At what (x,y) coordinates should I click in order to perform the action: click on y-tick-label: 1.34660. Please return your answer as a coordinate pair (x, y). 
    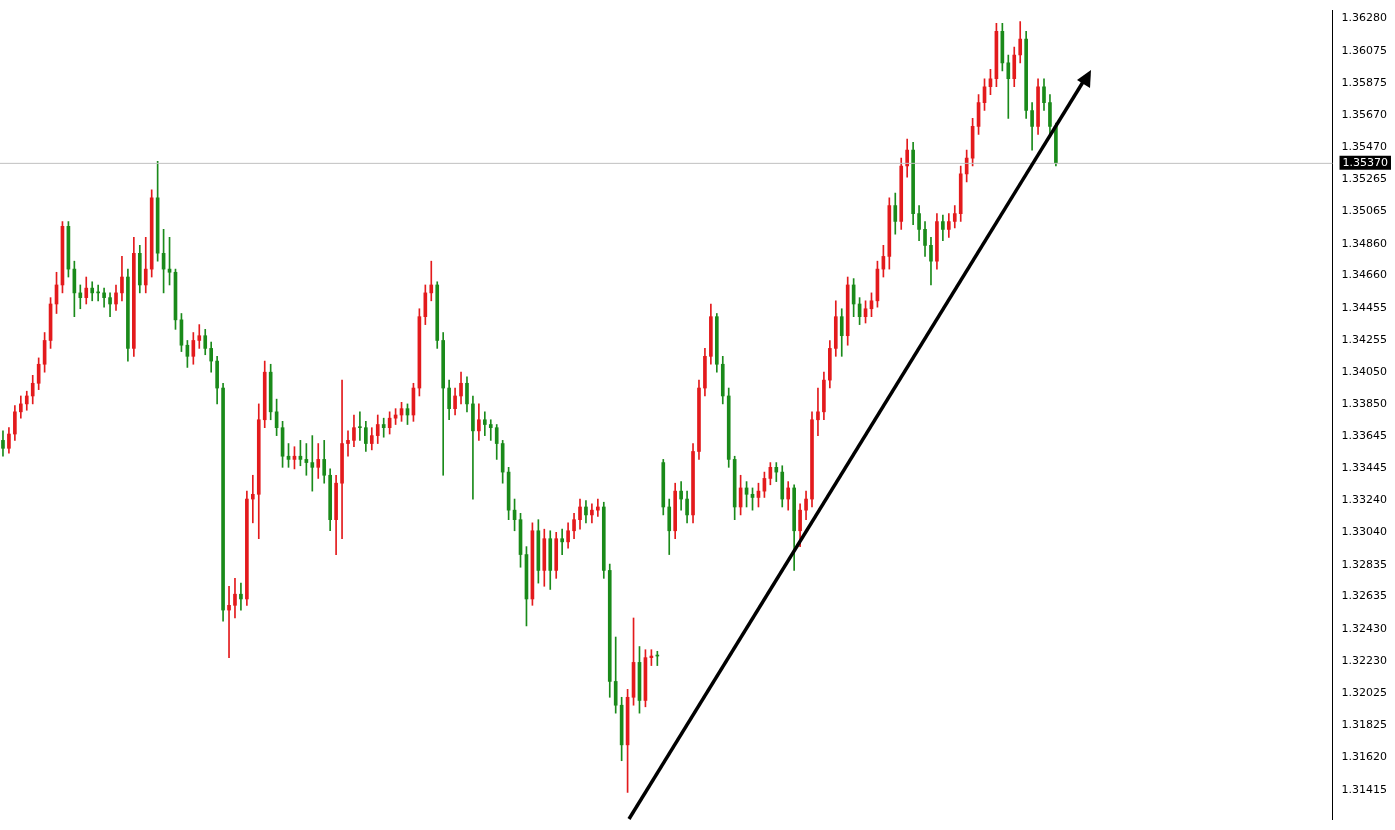
    Looking at the image, I should click on (1364, 275).